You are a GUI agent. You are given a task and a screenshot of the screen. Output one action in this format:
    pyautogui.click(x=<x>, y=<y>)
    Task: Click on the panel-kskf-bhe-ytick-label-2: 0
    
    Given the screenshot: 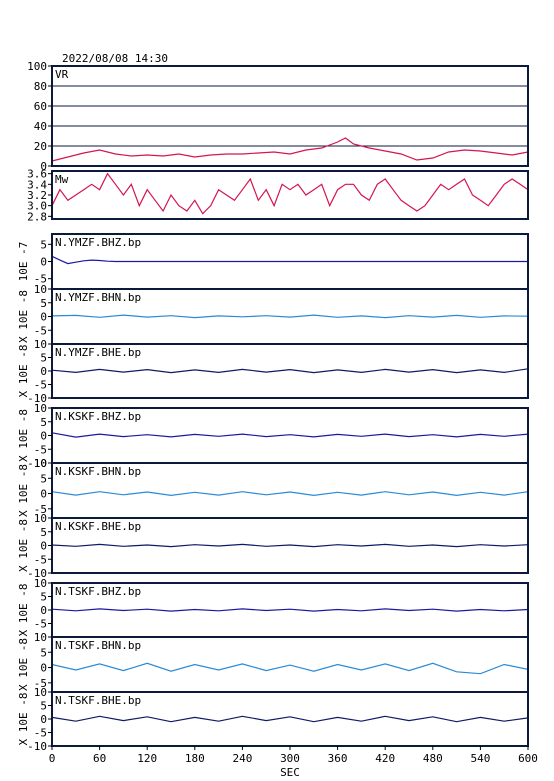 What is the action you would take?
    pyautogui.click(x=43, y=546)
    